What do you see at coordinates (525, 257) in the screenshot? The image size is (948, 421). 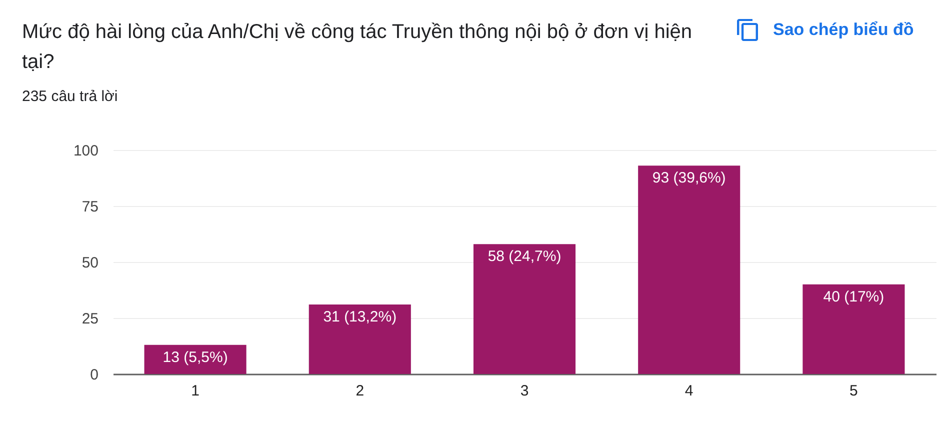 I see `data-label: 58 (24,7%)` at bounding box center [525, 257].